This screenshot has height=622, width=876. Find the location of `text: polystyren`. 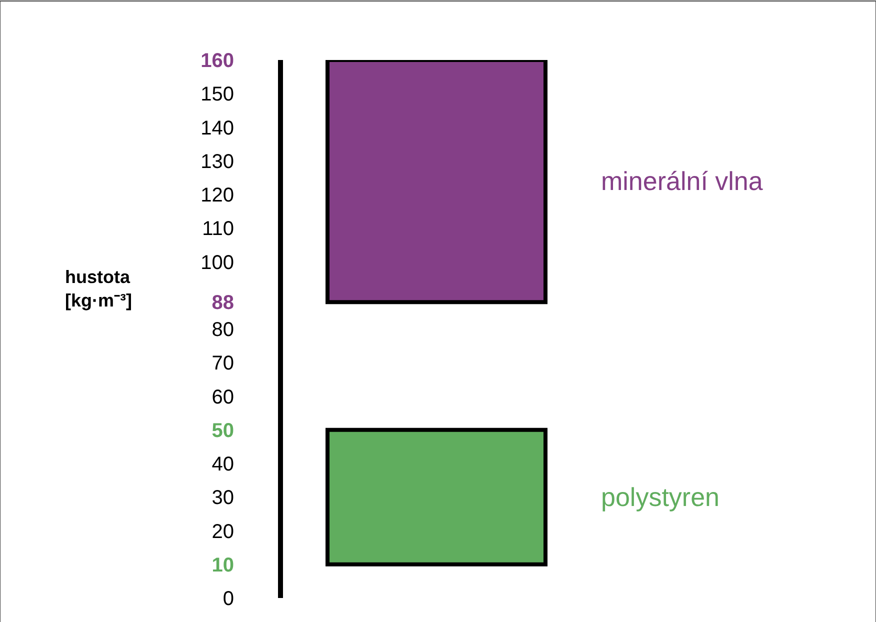

text: polystyren is located at coordinates (660, 497).